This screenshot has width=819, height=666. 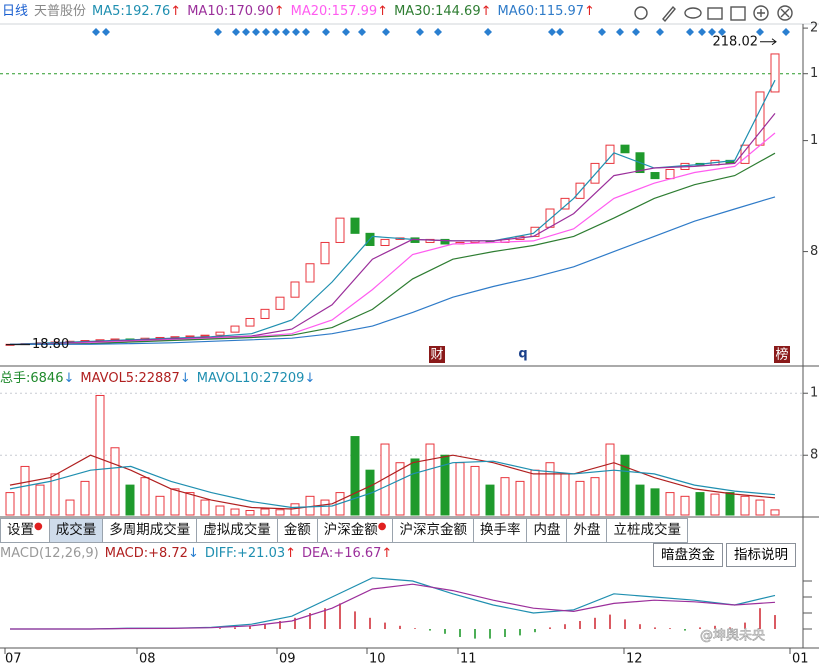 I want to click on indicator-tab: 立桩成交量, so click(x=647, y=530).